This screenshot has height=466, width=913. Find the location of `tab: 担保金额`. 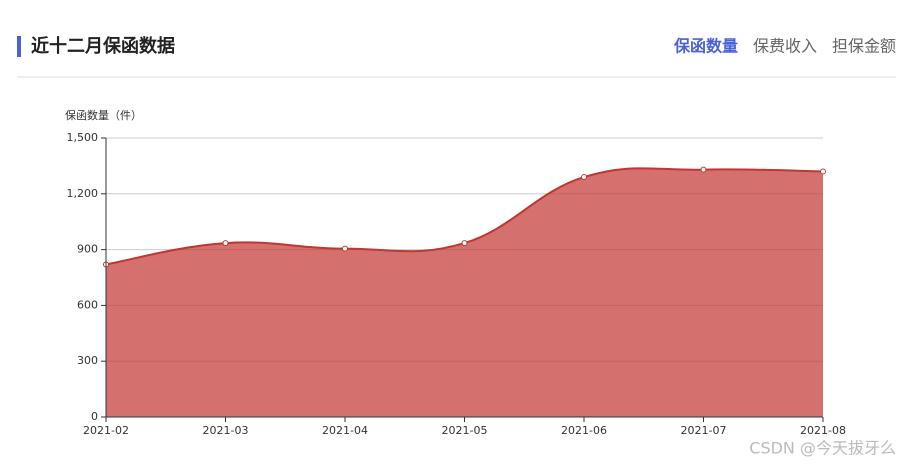

tab: 担保金额 is located at coordinates (864, 46).